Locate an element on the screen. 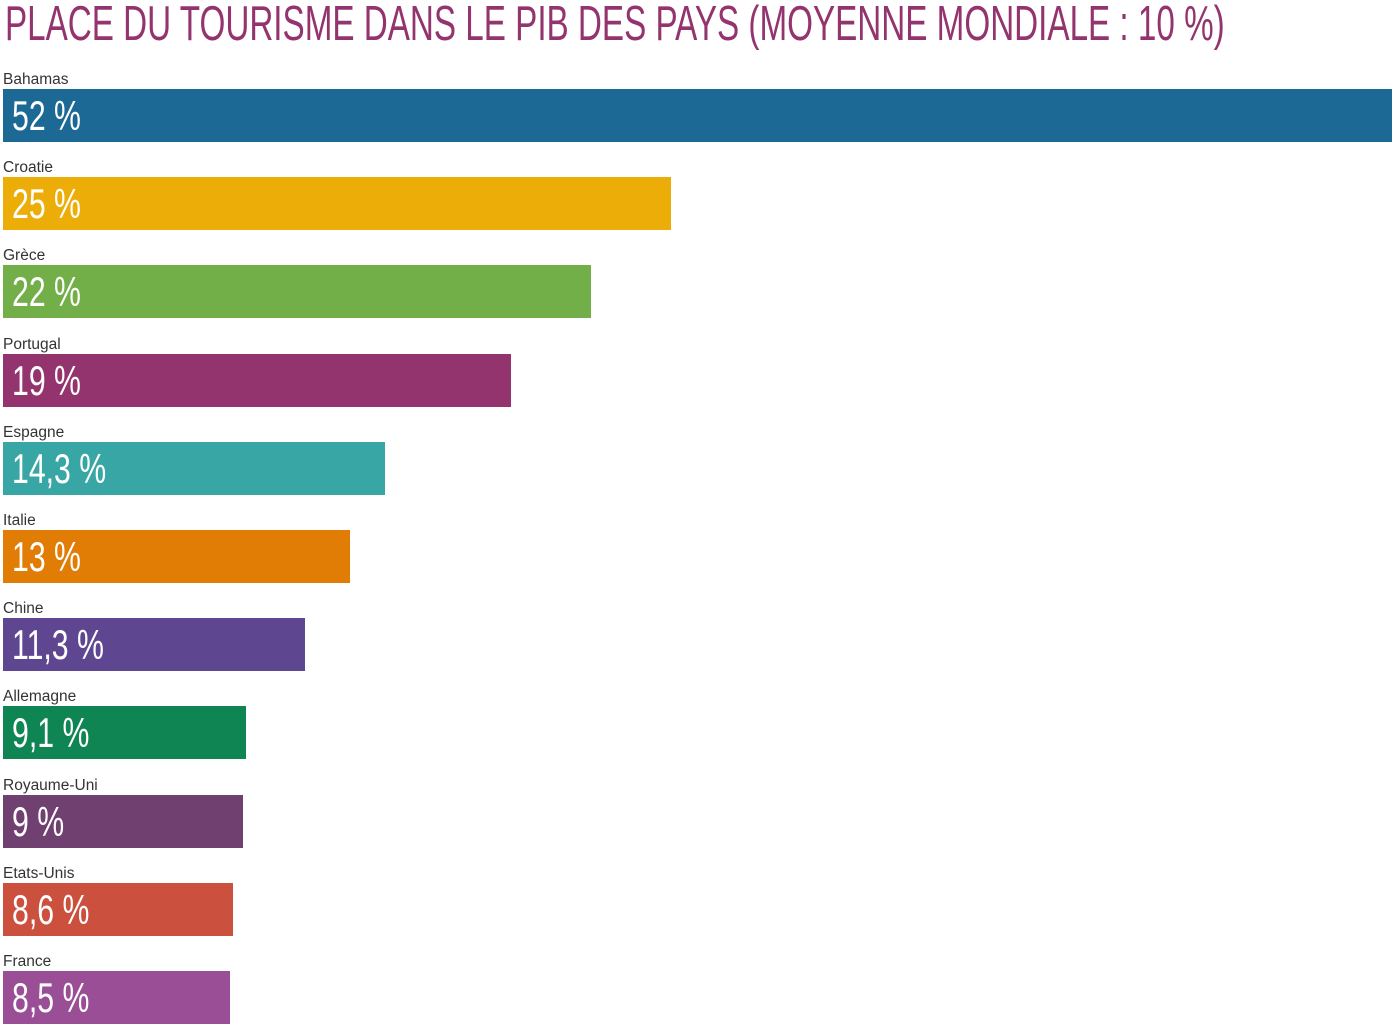 The image size is (1394, 1028). category-label-france: France is located at coordinates (27, 961).